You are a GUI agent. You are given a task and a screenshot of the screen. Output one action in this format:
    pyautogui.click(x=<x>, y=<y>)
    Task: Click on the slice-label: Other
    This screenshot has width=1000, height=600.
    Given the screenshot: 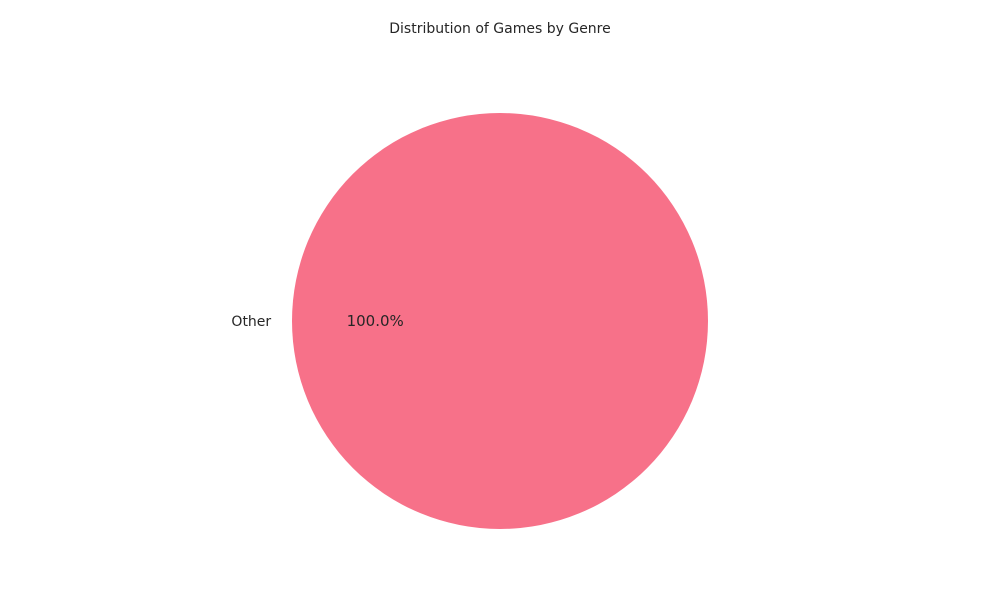 What is the action you would take?
    pyautogui.click(x=251, y=322)
    